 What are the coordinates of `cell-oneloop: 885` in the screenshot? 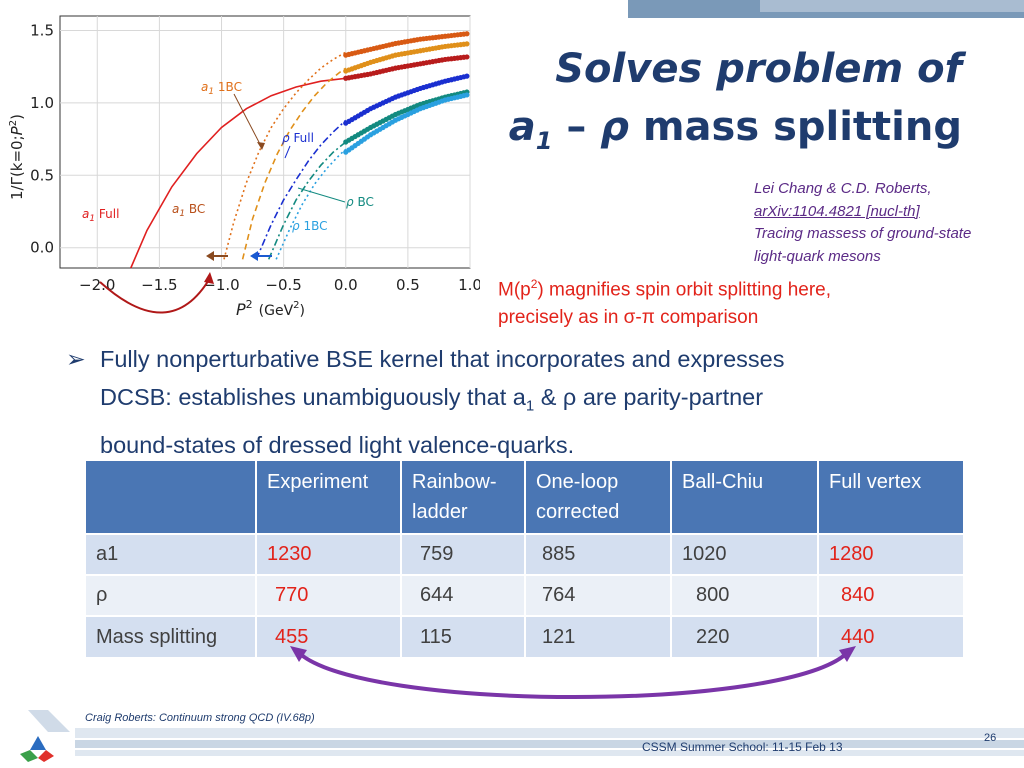 It's located at (598, 554).